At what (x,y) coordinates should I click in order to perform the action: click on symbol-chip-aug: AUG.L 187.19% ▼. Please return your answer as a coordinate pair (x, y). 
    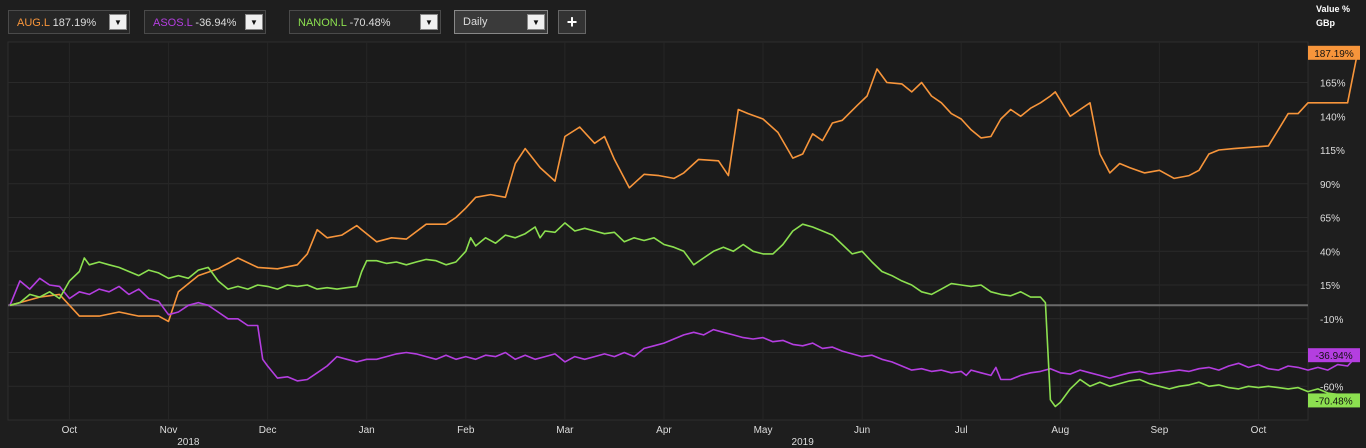
    Looking at the image, I should click on (69, 22).